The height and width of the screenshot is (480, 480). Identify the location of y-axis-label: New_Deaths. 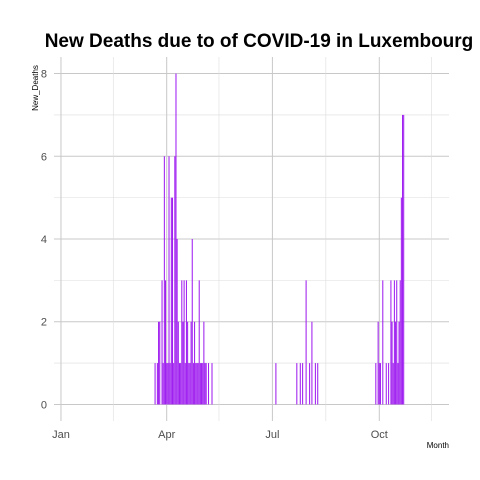
(35, 88).